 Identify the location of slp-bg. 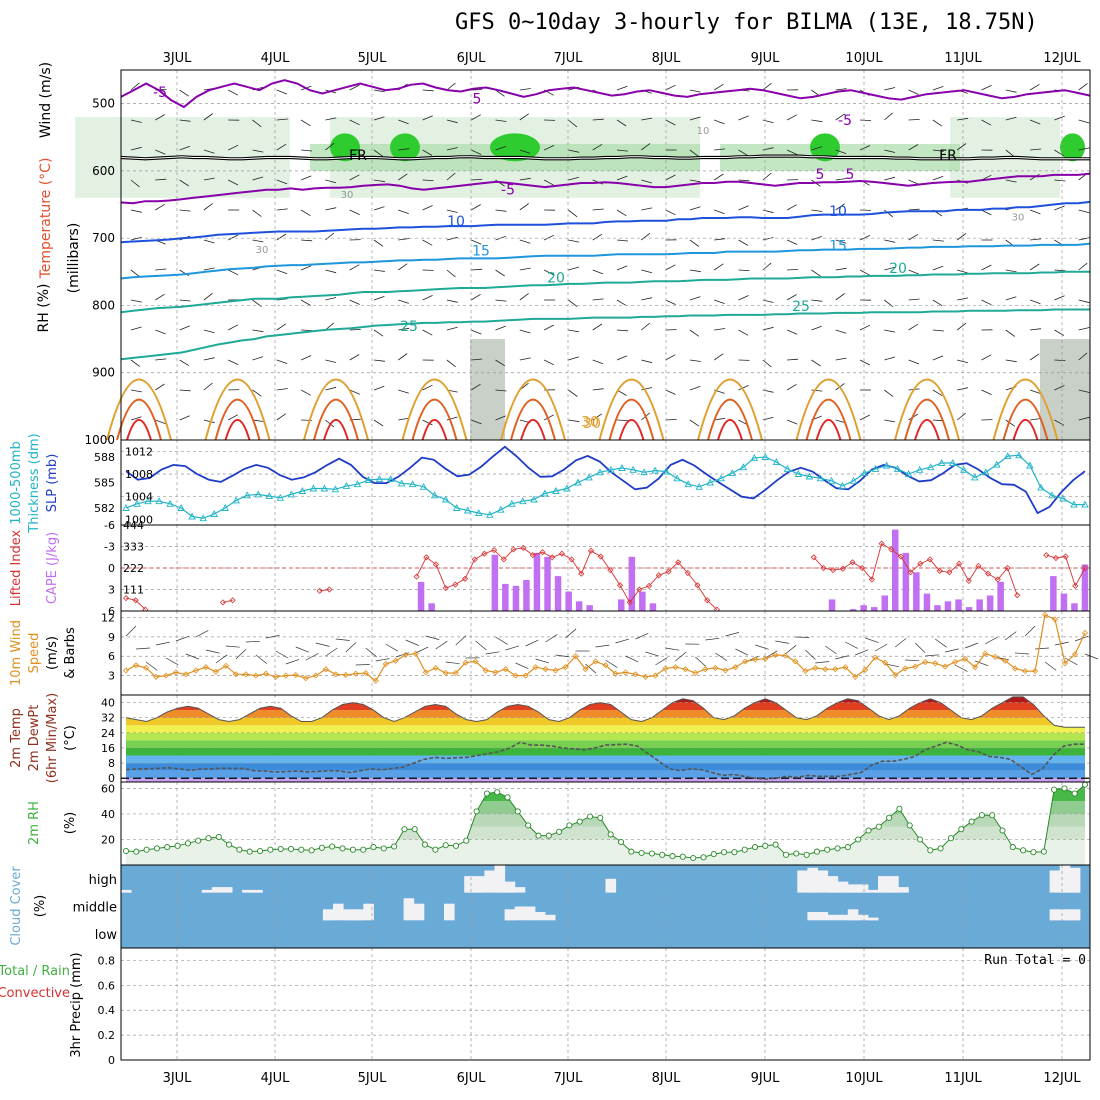
(605, 482).